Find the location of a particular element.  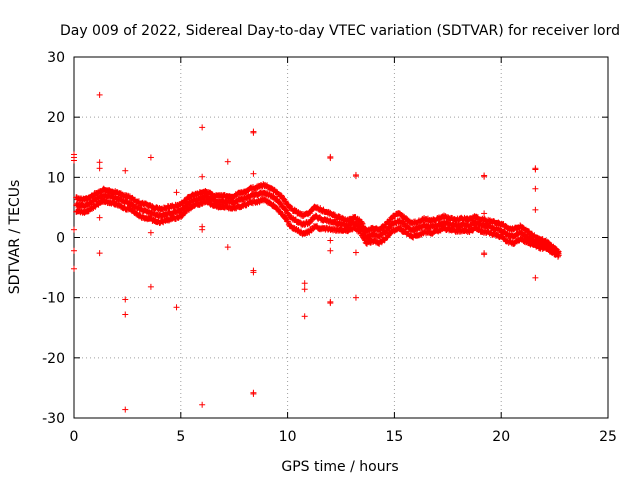

x-tick-label: 5 is located at coordinates (180, 437).